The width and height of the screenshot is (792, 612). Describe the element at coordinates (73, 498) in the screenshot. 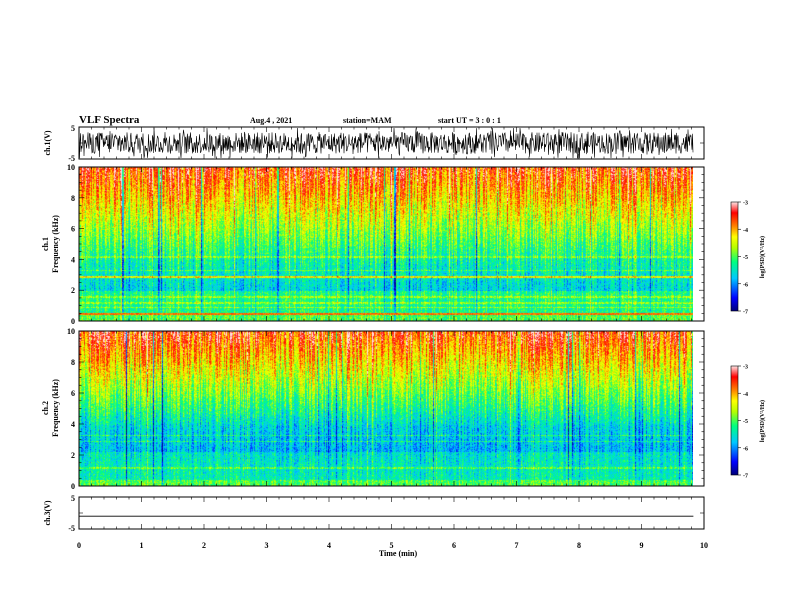

I see `ch3-waveform-y-tick-label: 5` at that location.